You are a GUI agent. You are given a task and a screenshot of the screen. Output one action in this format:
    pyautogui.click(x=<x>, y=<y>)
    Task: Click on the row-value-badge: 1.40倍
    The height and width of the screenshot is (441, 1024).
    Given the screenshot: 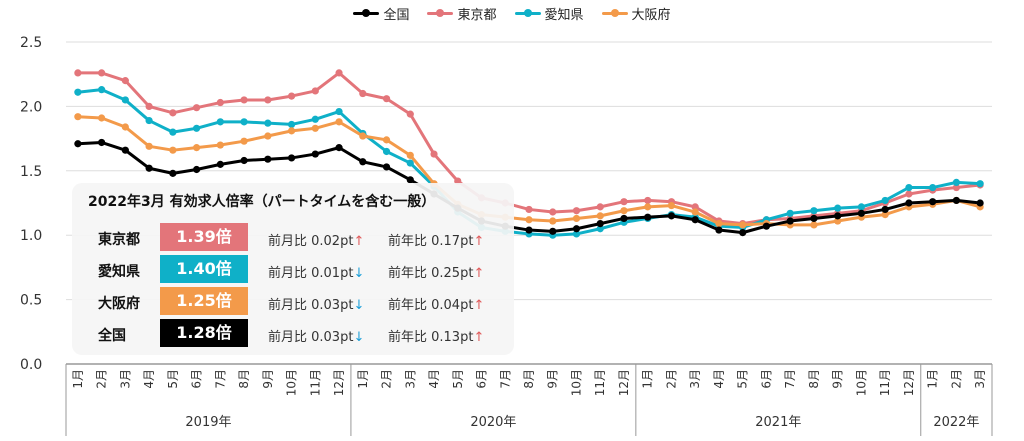 What is the action you would take?
    pyautogui.click(x=204, y=269)
    